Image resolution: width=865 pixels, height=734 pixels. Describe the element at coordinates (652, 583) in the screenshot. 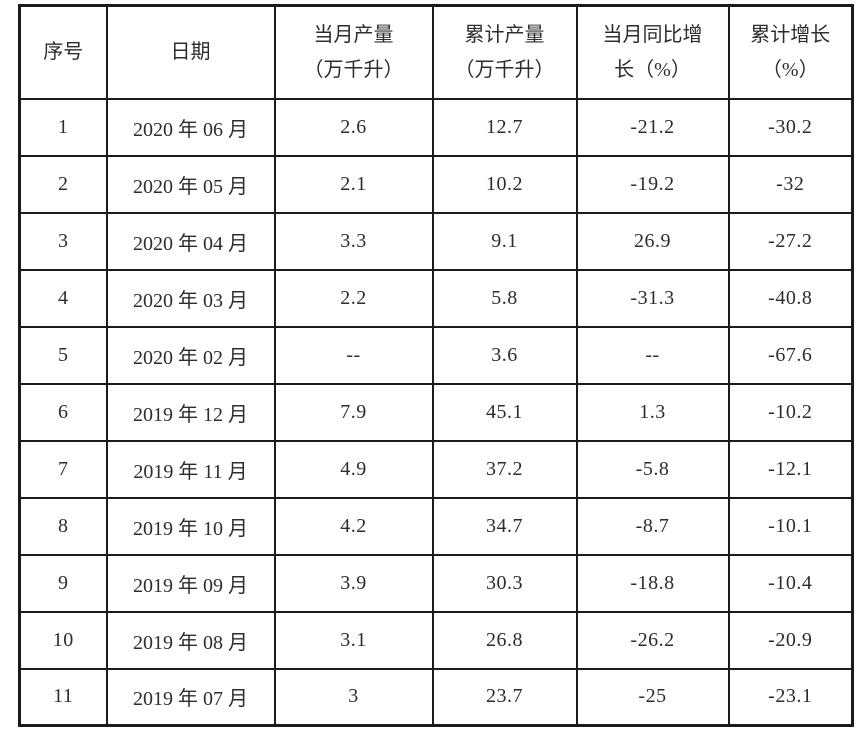

I see `cell-monthly-yoy: -18.8` at that location.